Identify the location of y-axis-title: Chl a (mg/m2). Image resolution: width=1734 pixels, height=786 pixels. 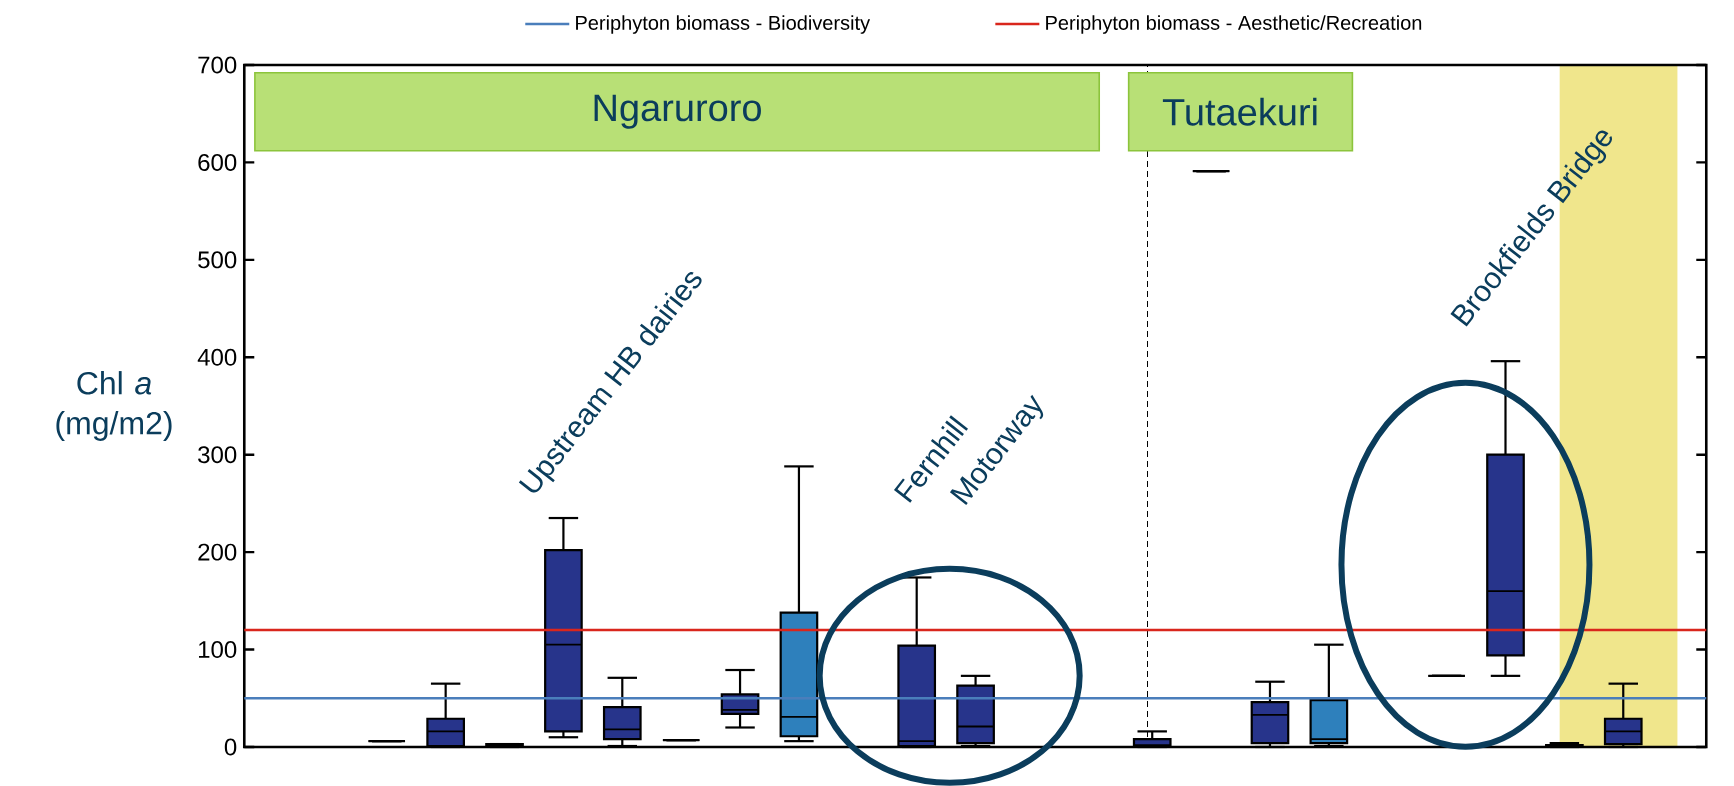
(114, 406).